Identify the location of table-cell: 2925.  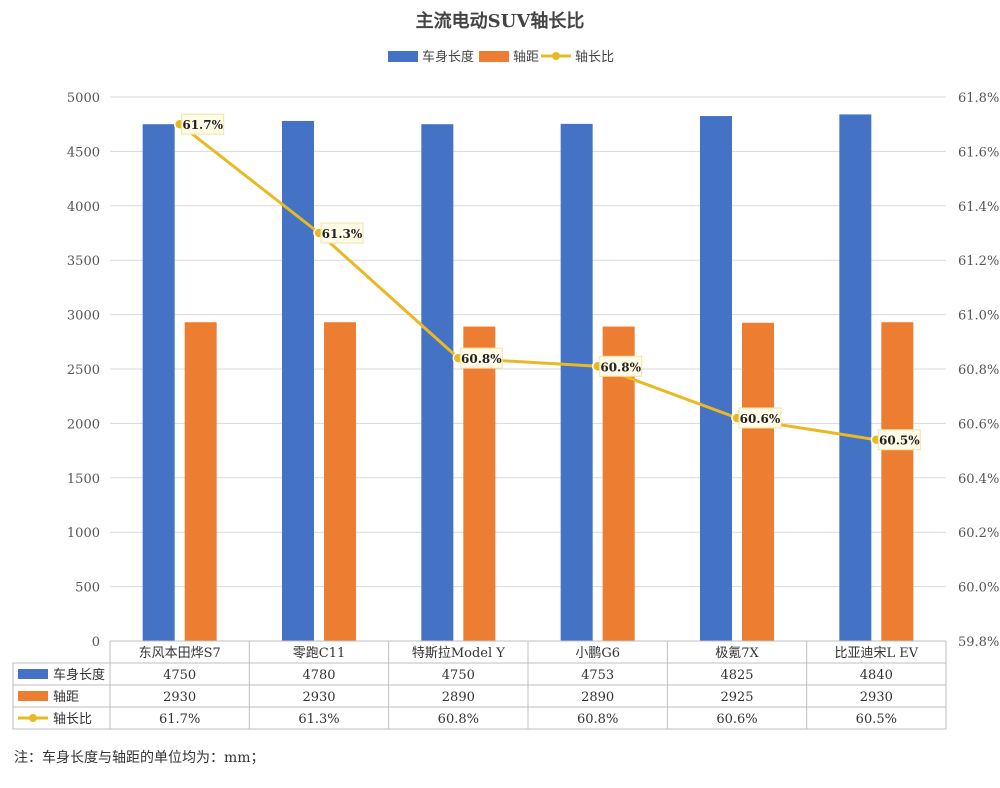
(736, 697).